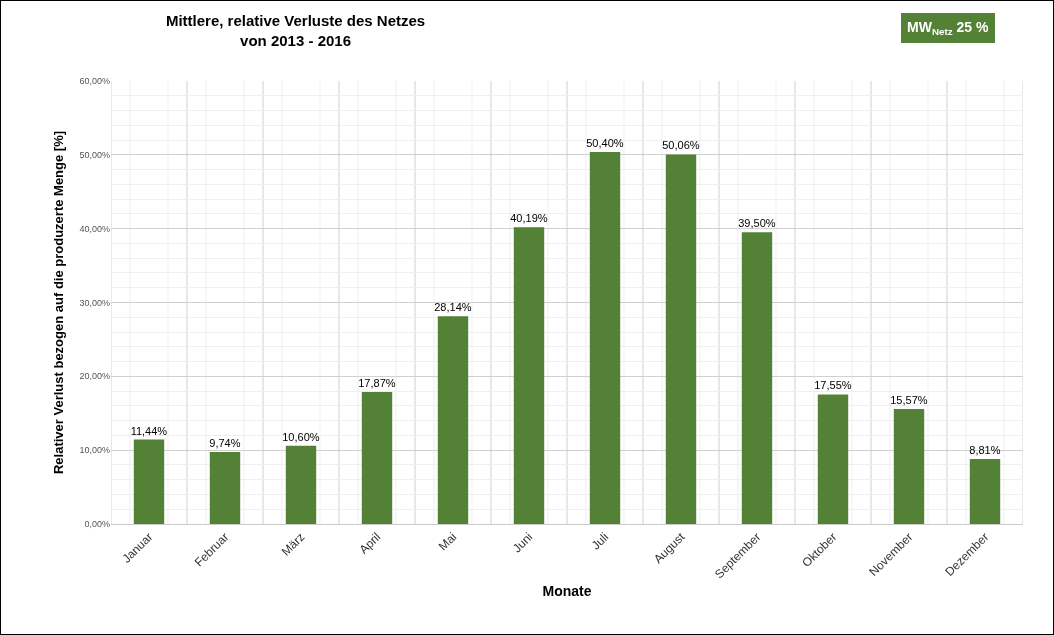 This screenshot has width=1054, height=635. What do you see at coordinates (295, 30) in the screenshot?
I see `chart-title: Mittlere, relative Verluste des Netzes von 2013 - 2016` at bounding box center [295, 30].